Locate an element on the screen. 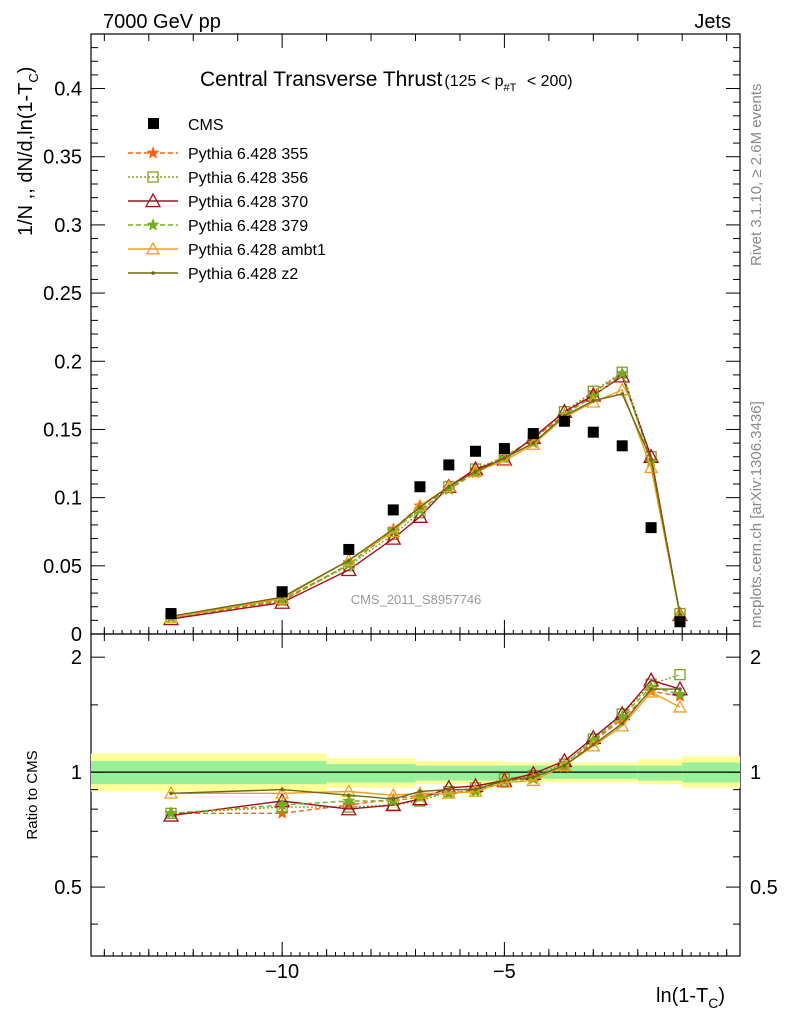 This screenshot has height=1024, width=786. x-tick-label: −10 is located at coordinates (282, 972).